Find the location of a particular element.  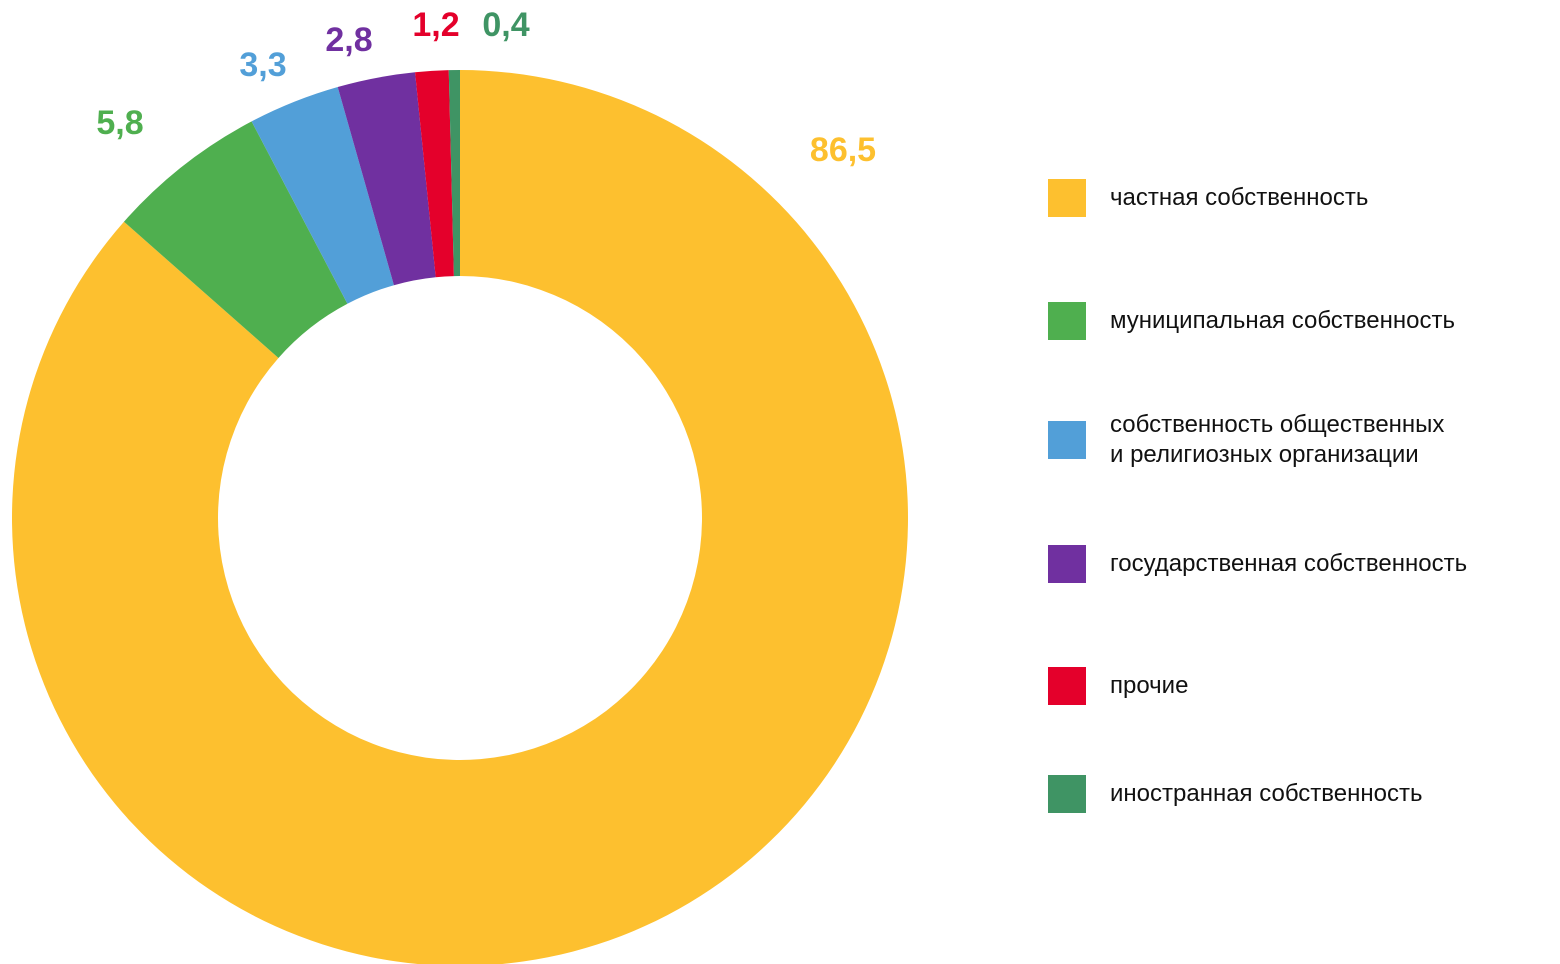

value-label: 1,2 is located at coordinates (435, 25).